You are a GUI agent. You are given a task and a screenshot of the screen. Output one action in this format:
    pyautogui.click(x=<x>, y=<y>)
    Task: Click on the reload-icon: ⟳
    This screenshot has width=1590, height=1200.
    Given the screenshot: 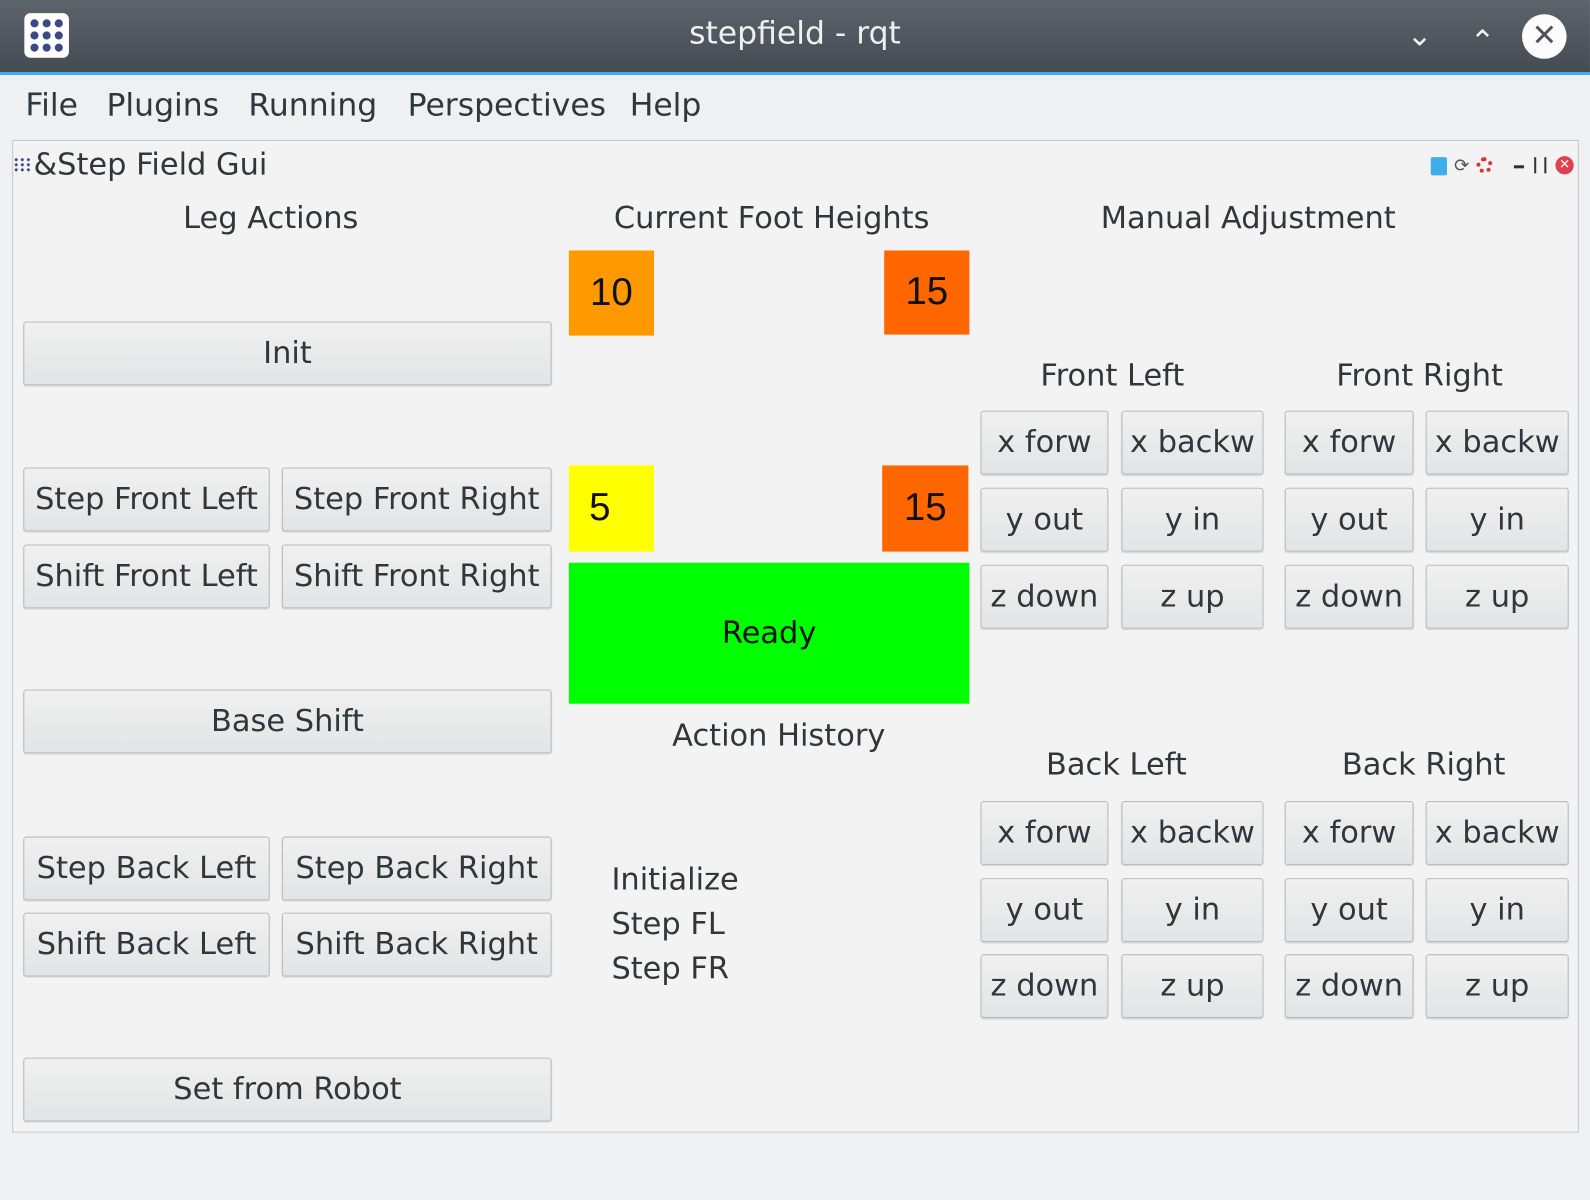 What is the action you would take?
    pyautogui.click(x=1462, y=166)
    